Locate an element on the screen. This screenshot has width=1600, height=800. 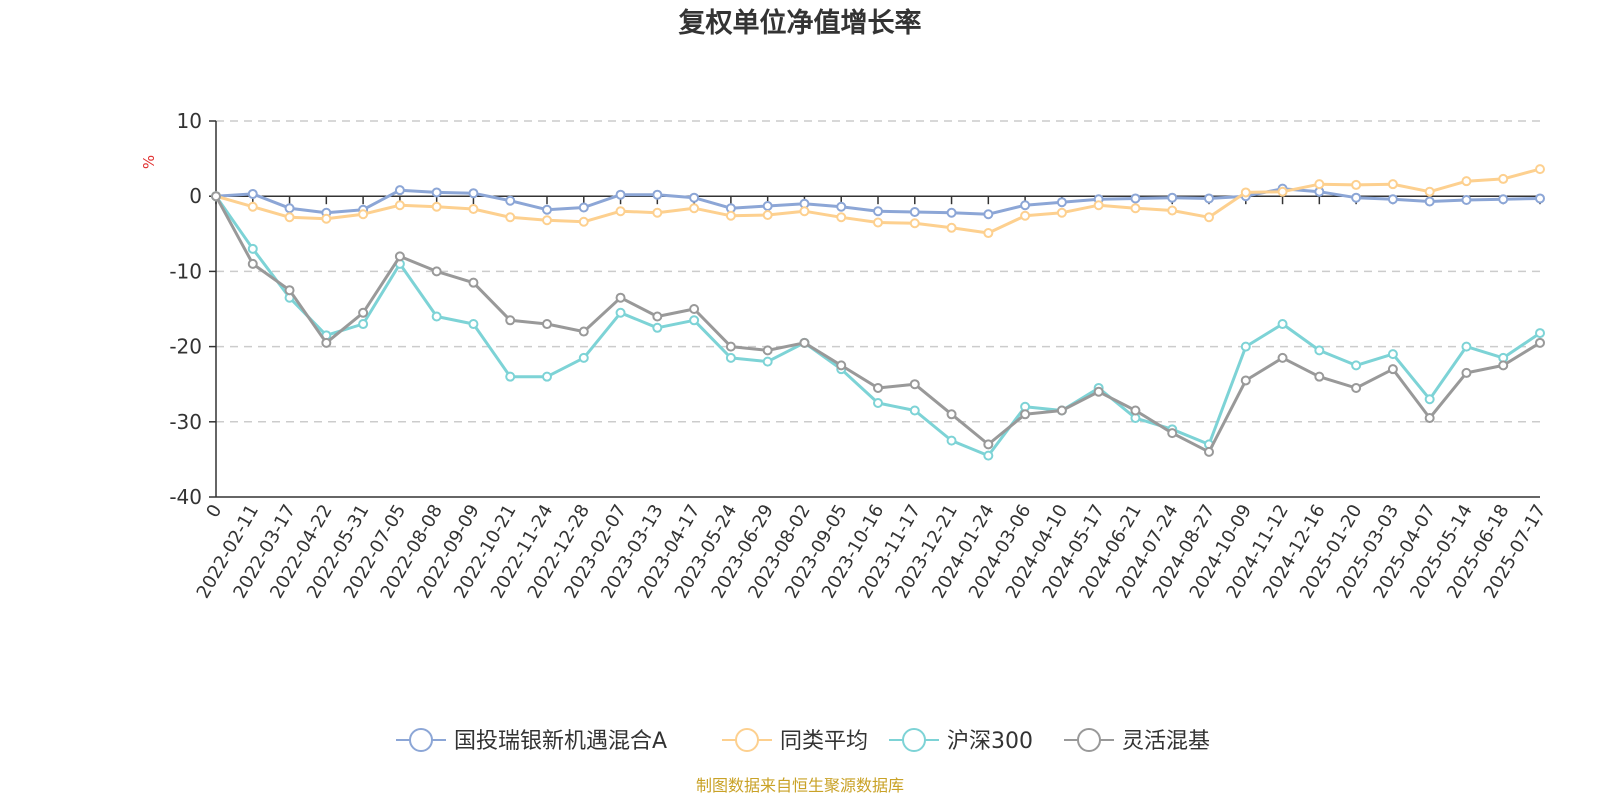
legend-item: 同类平均 is located at coordinates (795, 741).